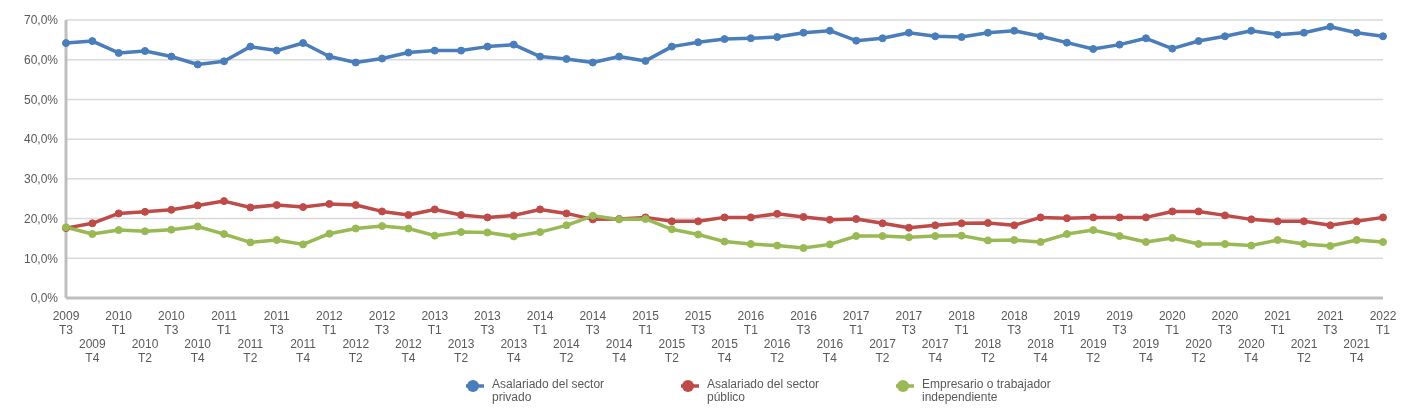 This screenshot has height=412, width=1413. I want to click on x-tick-label: 2011 T3, so click(276, 323).